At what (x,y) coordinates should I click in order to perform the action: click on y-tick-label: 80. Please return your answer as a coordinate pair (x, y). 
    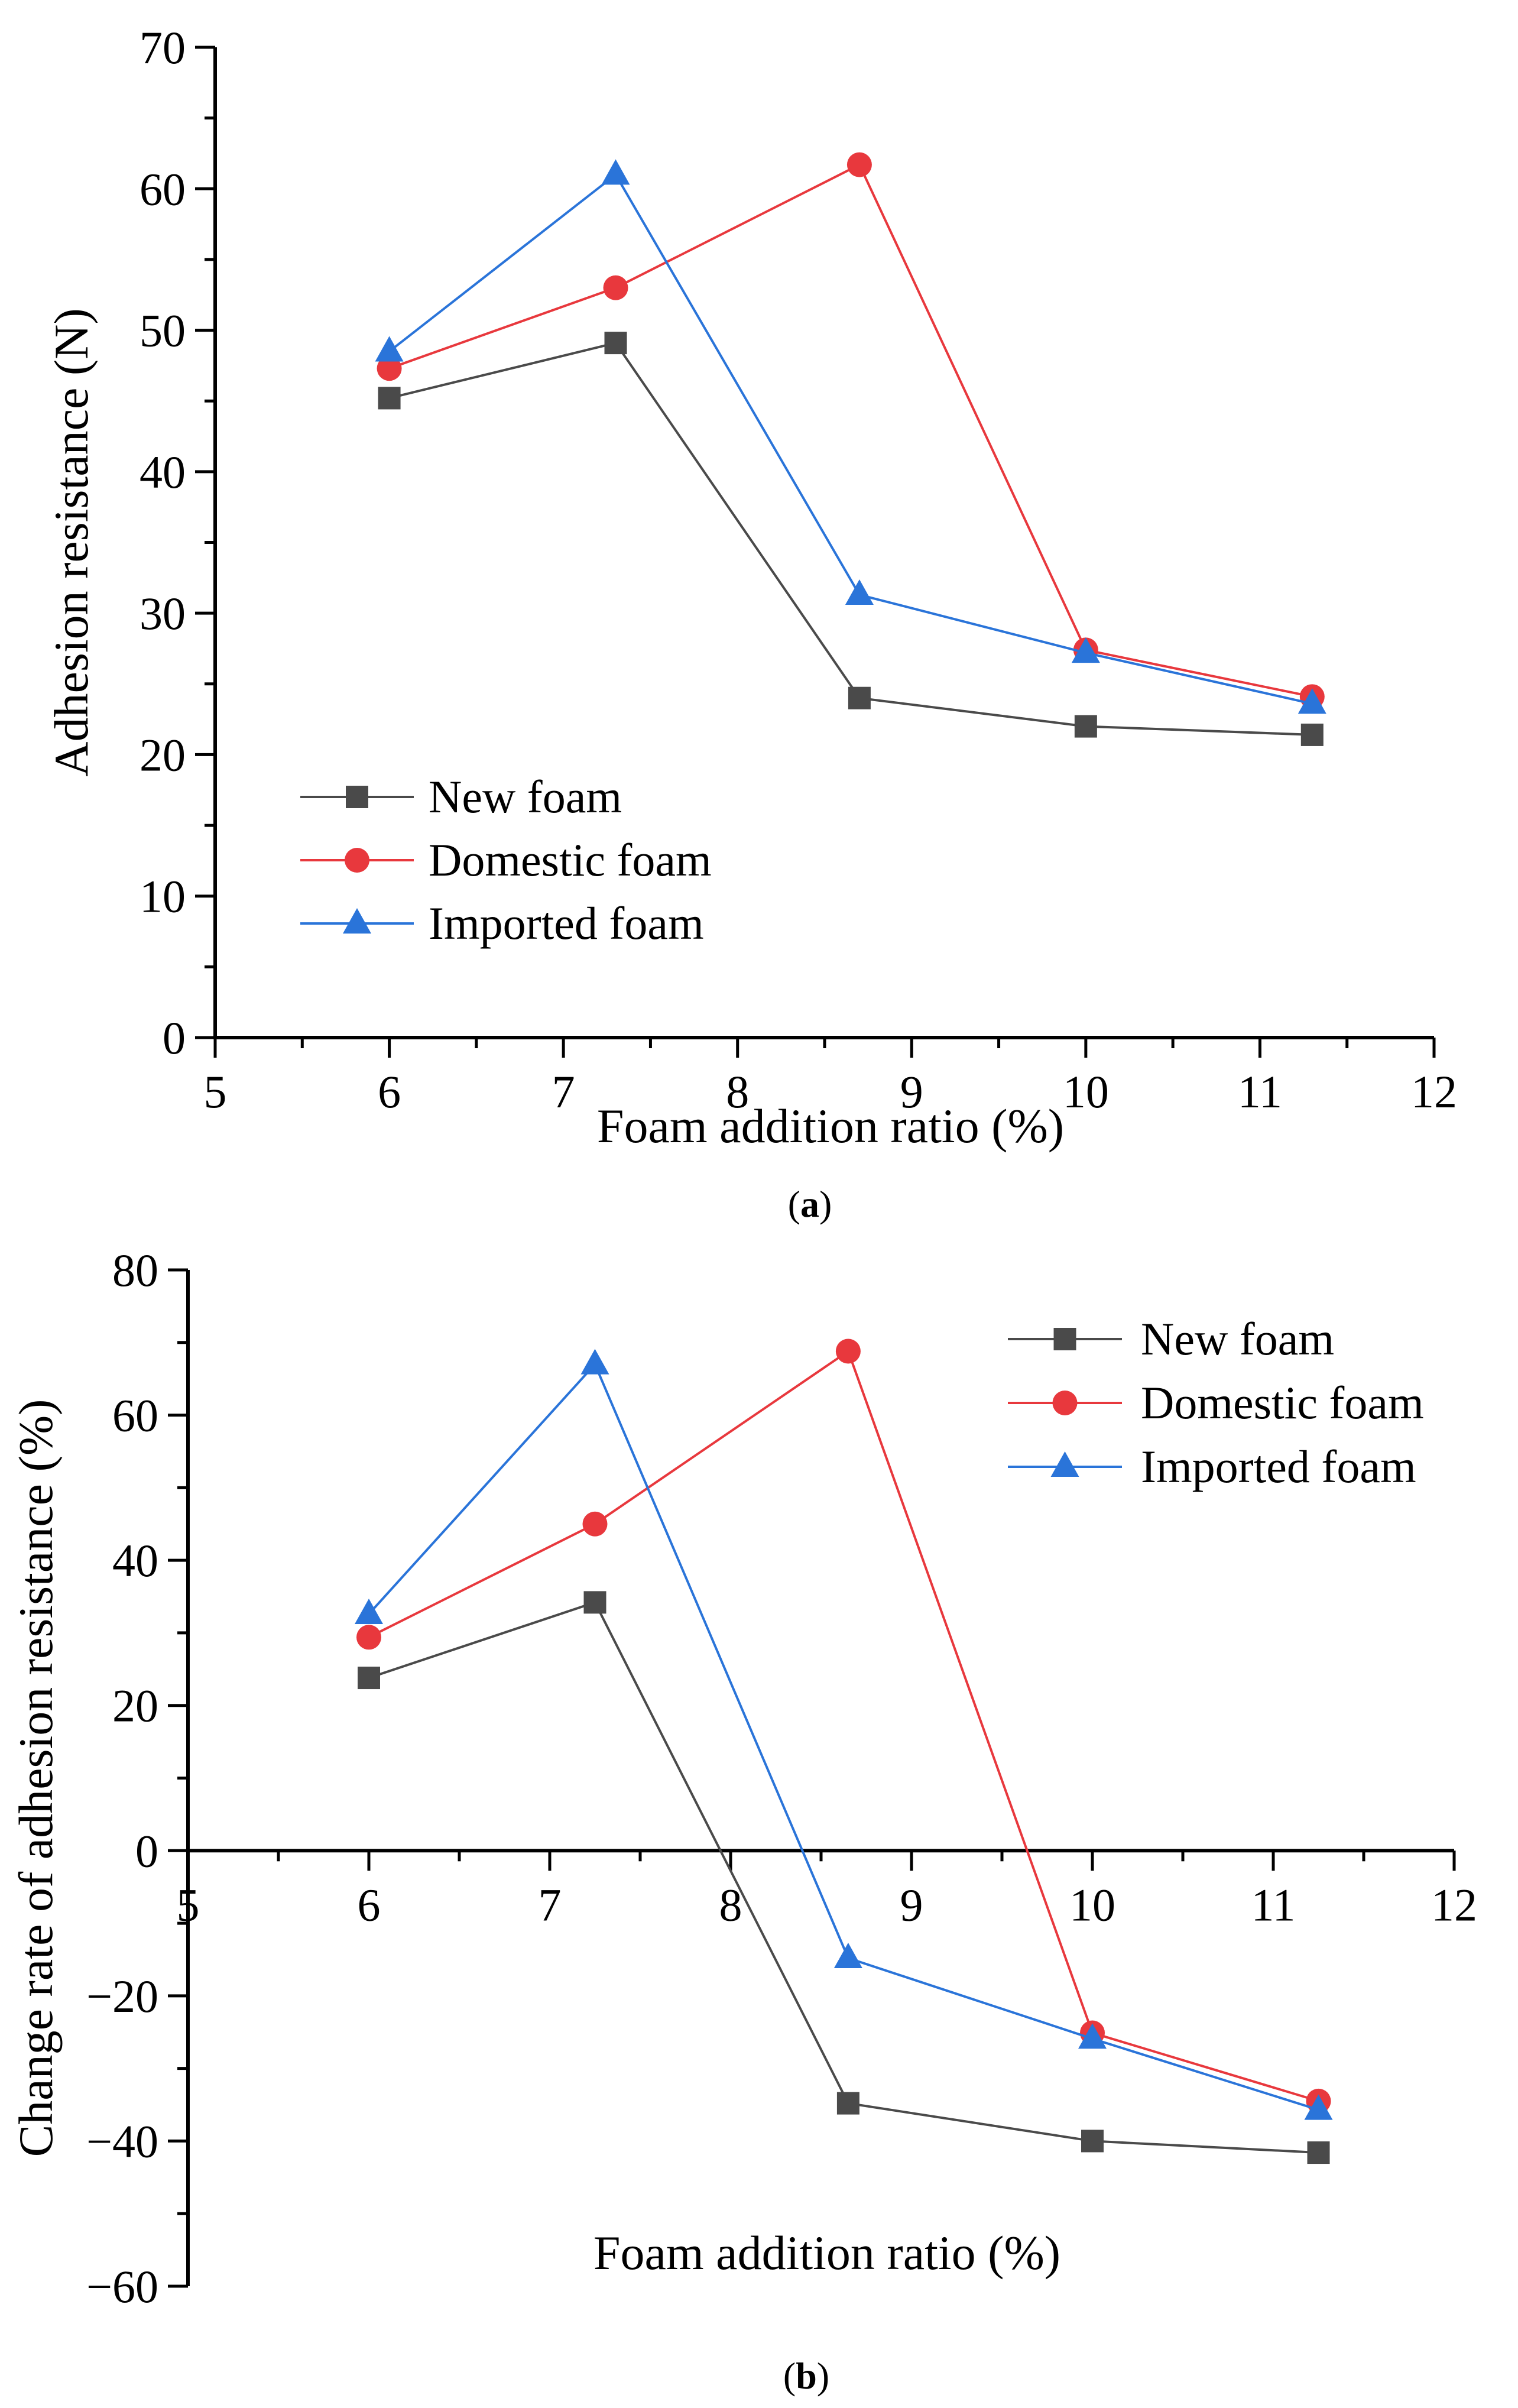
    Looking at the image, I should click on (135, 1270).